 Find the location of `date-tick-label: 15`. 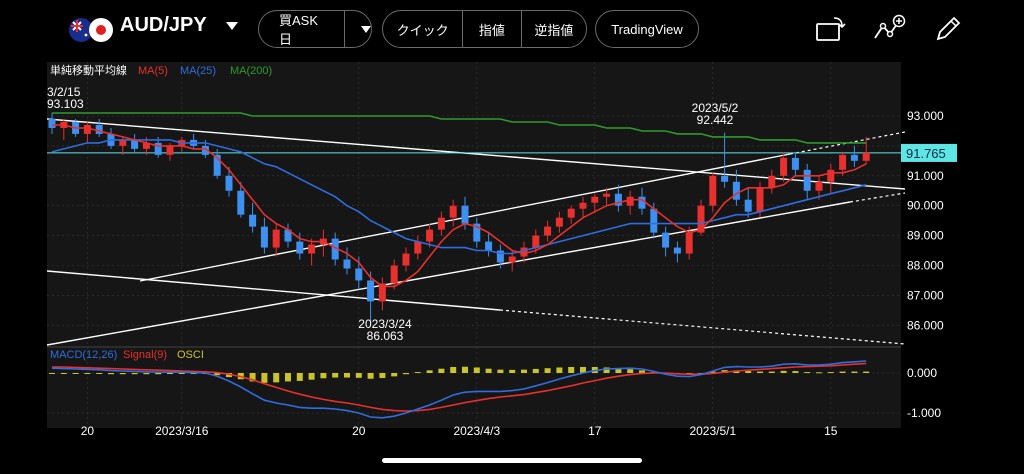

date-tick-label: 15 is located at coordinates (831, 431).